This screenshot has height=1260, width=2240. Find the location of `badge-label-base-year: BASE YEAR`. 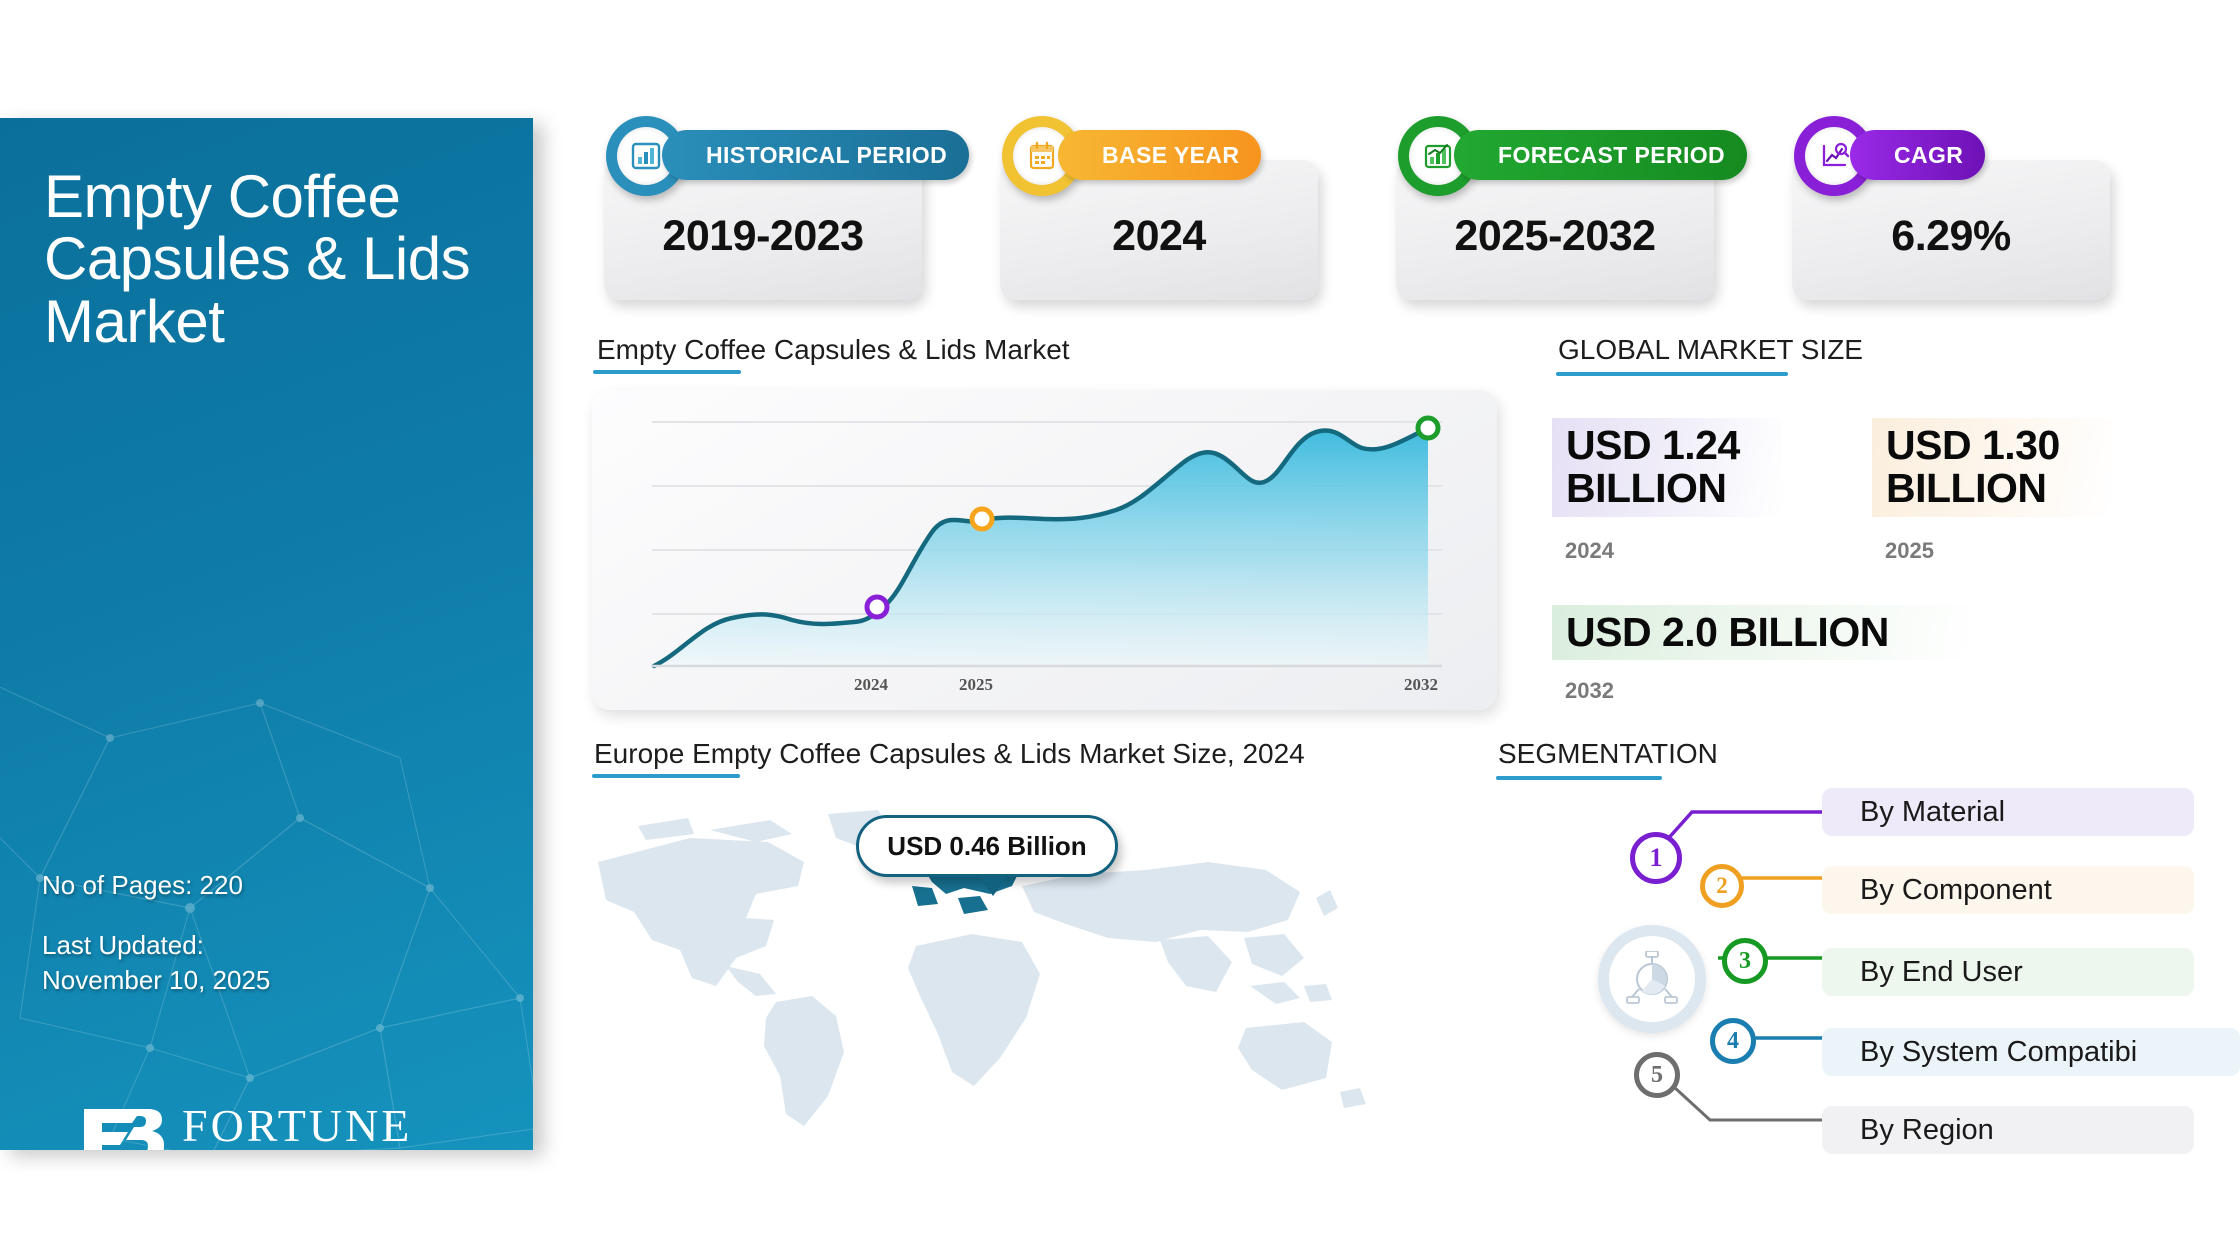

badge-label-base-year: BASE YEAR is located at coordinates (1160, 155).